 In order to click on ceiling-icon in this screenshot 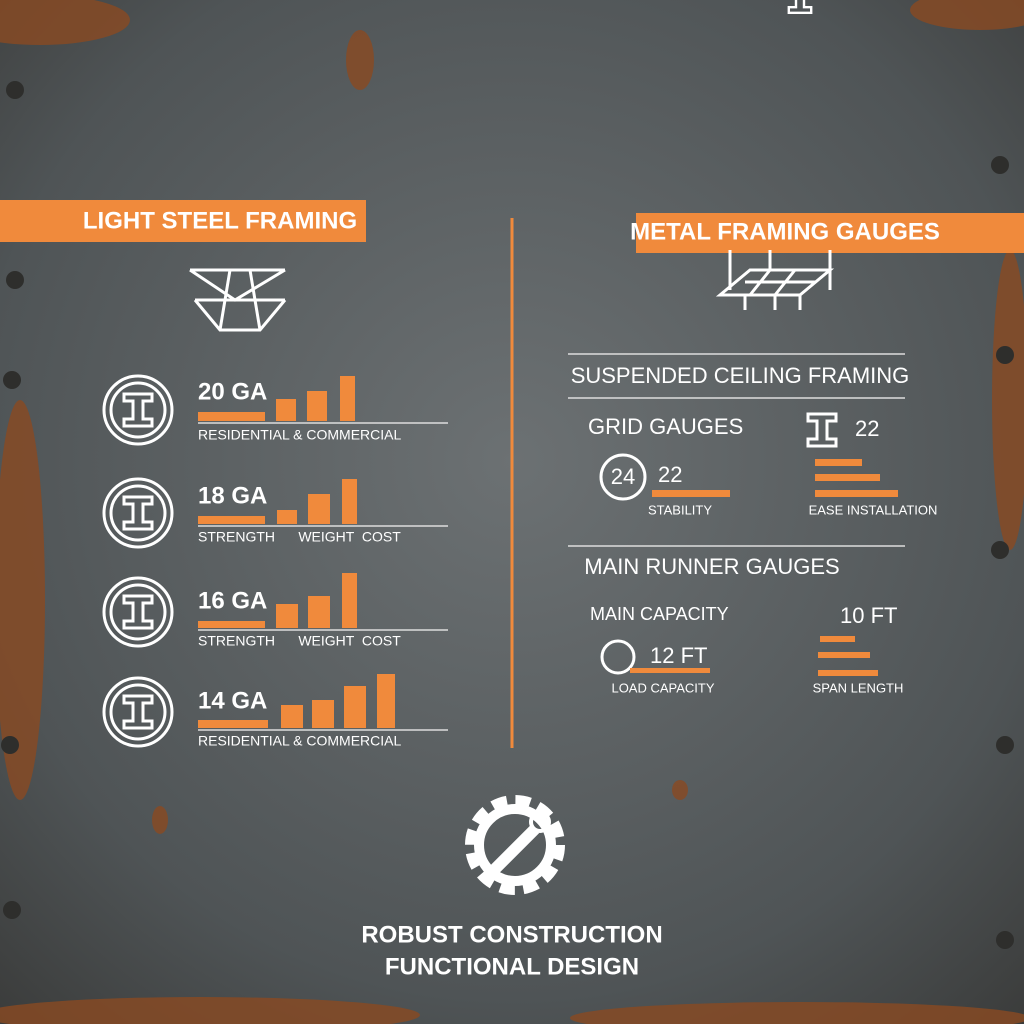, I will do `click(775, 280)`.